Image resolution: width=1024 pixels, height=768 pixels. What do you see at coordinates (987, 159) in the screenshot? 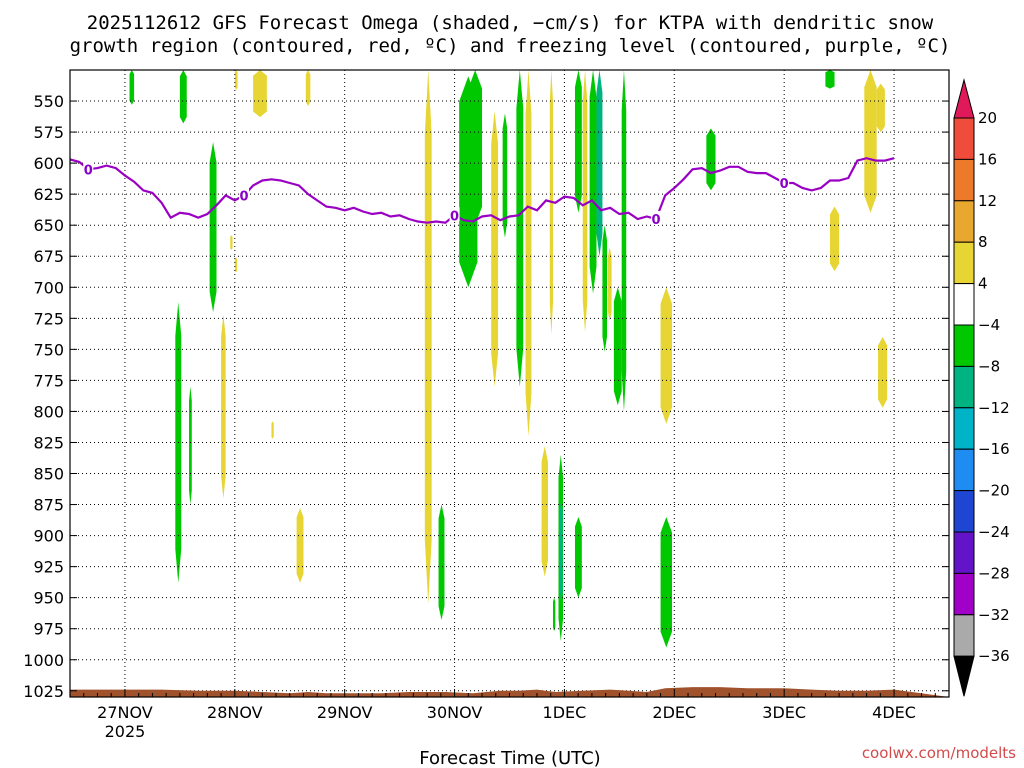
I see `colorbar-label-1: 16` at bounding box center [987, 159].